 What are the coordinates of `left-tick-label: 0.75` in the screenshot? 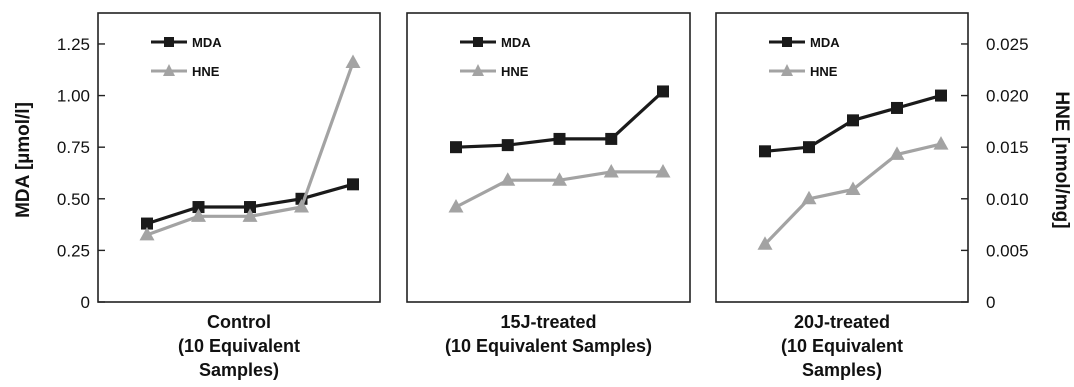 It's located at (73, 147).